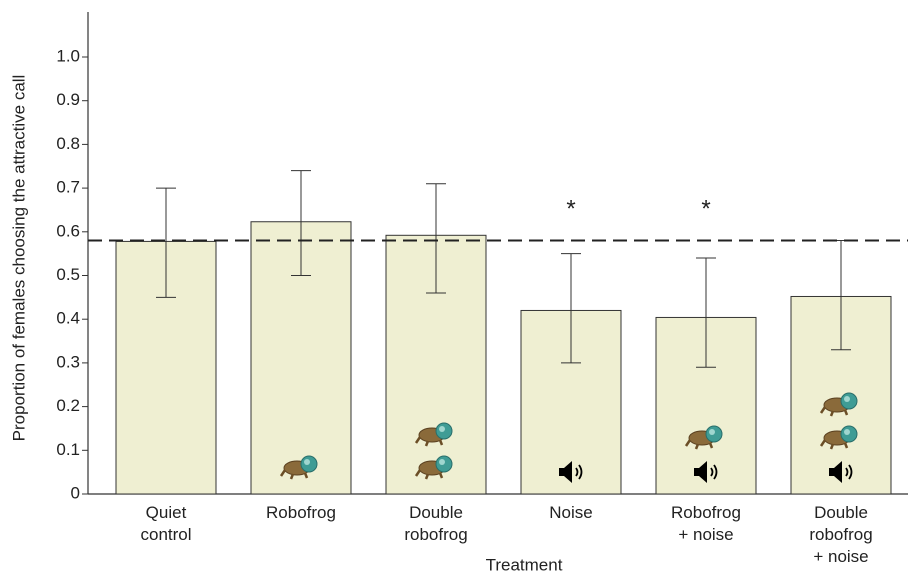  I want to click on y-tick-label: 0.8, so click(68, 143).